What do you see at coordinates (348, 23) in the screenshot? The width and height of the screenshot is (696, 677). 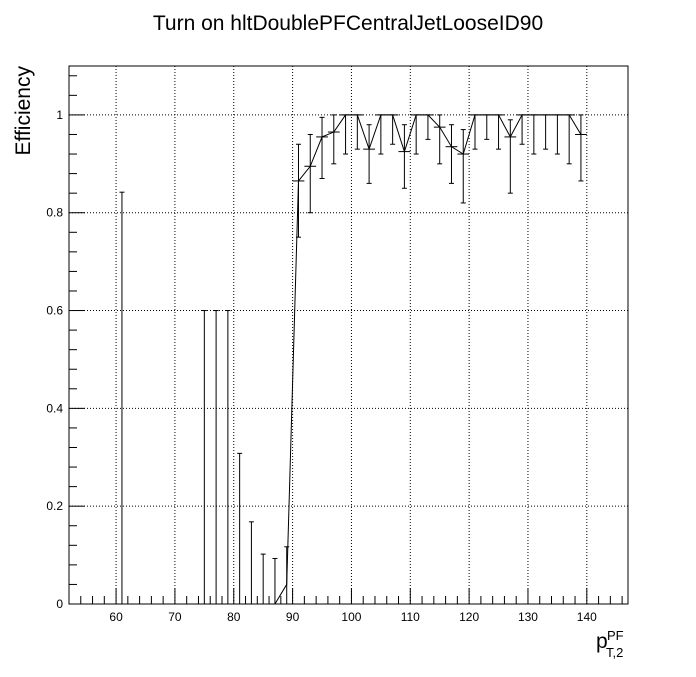 I see `chart-title: Turn on hltDoublePFCentralJetLooseID90` at bounding box center [348, 23].